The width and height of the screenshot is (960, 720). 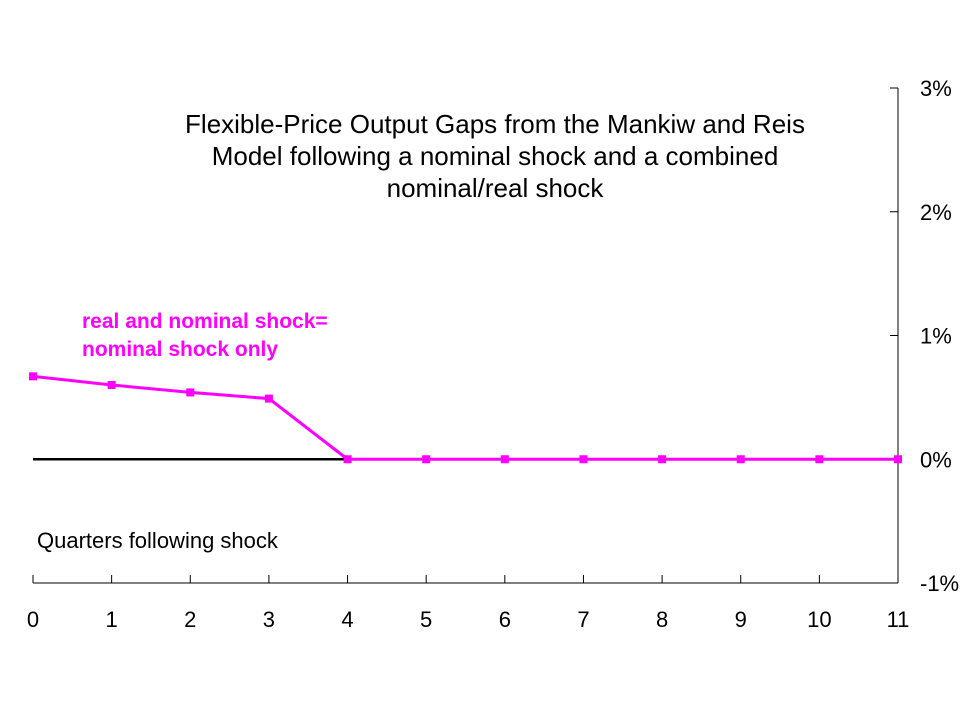 I want to click on y-tick-label: 1%, so click(x=936, y=336).